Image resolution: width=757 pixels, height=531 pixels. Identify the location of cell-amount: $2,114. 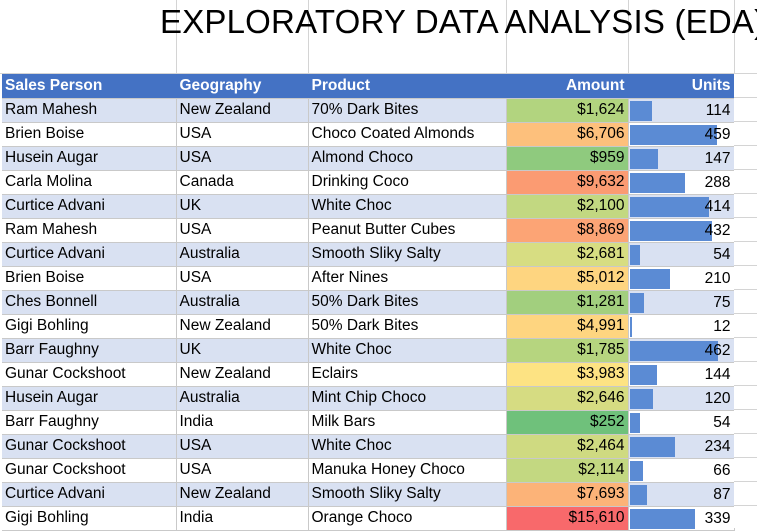
(567, 470).